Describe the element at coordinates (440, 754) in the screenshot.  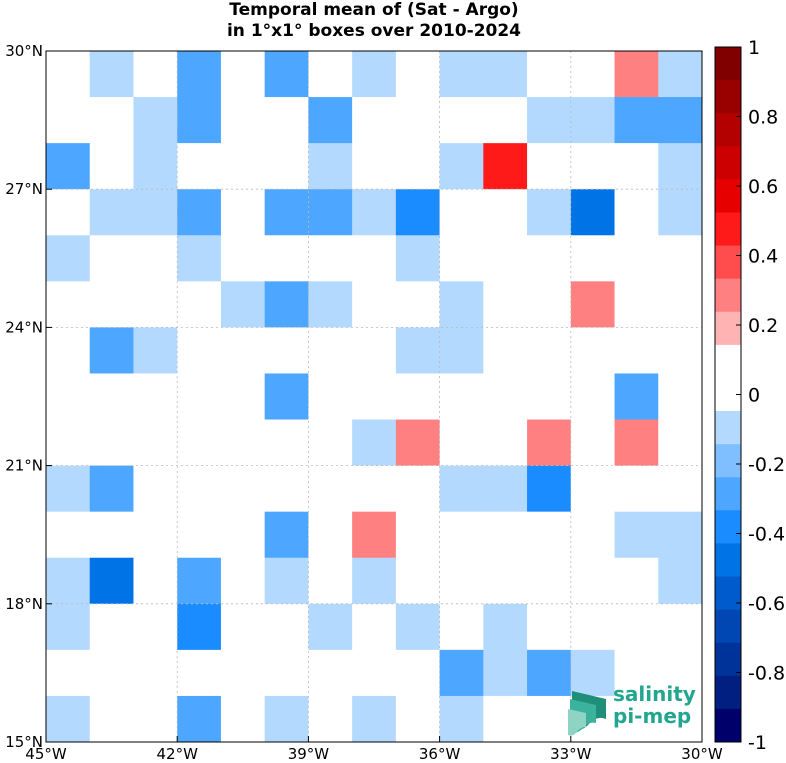
I see `x-tick-label: 36°W` at that location.